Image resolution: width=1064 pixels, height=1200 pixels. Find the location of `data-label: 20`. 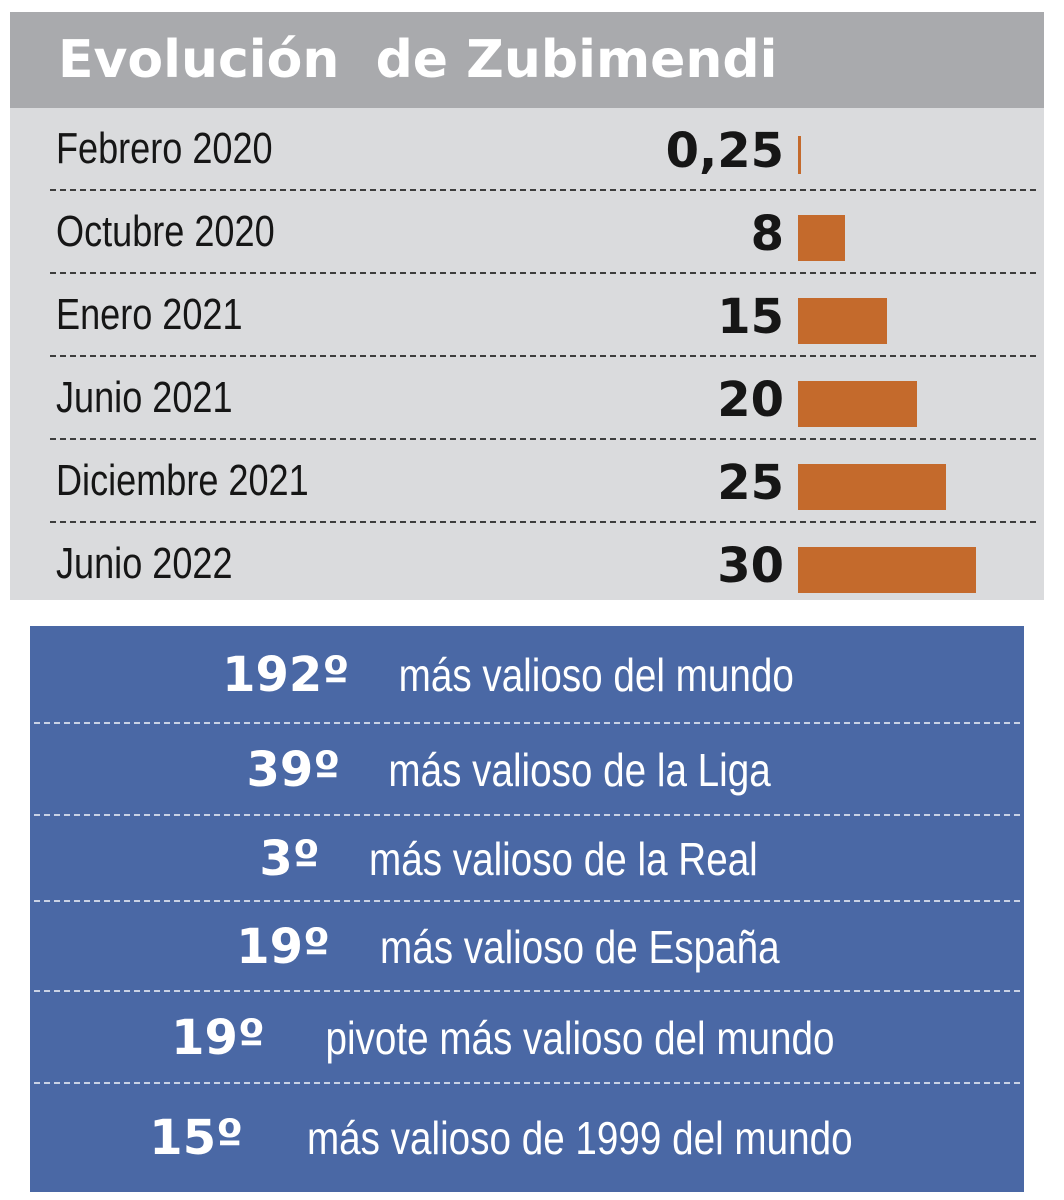

data-label: 20 is located at coordinates (750, 400).